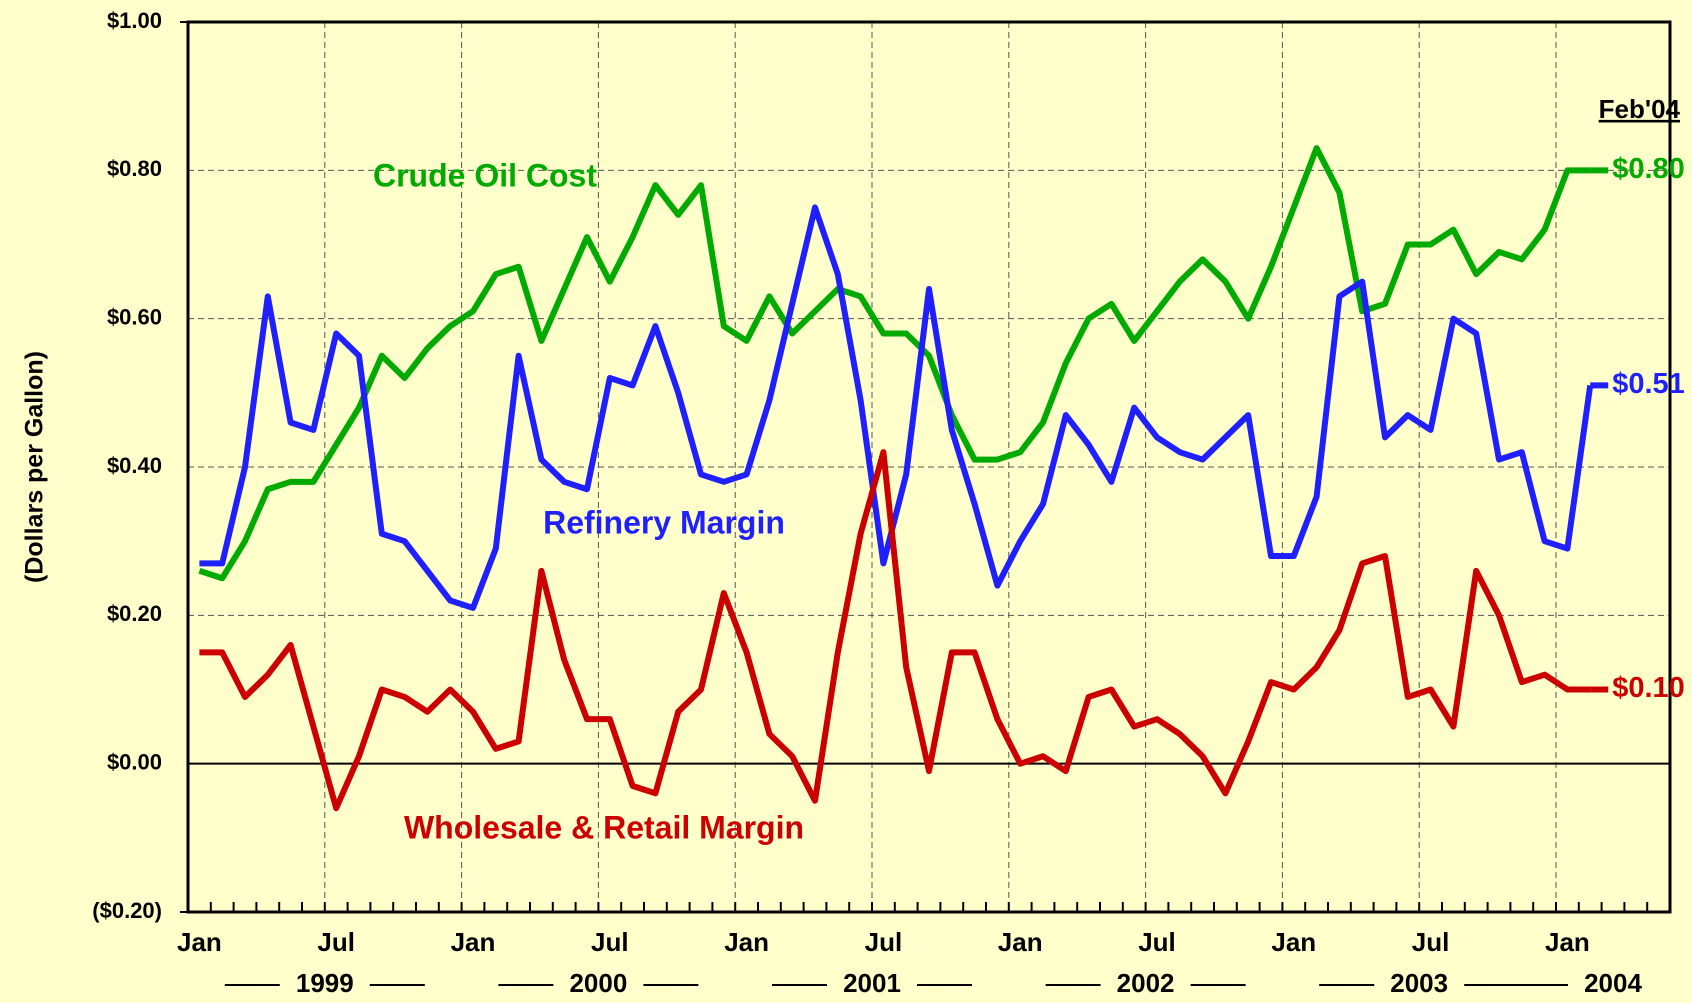  What do you see at coordinates (872, 983) in the screenshot?
I see `year-label: 2001` at bounding box center [872, 983].